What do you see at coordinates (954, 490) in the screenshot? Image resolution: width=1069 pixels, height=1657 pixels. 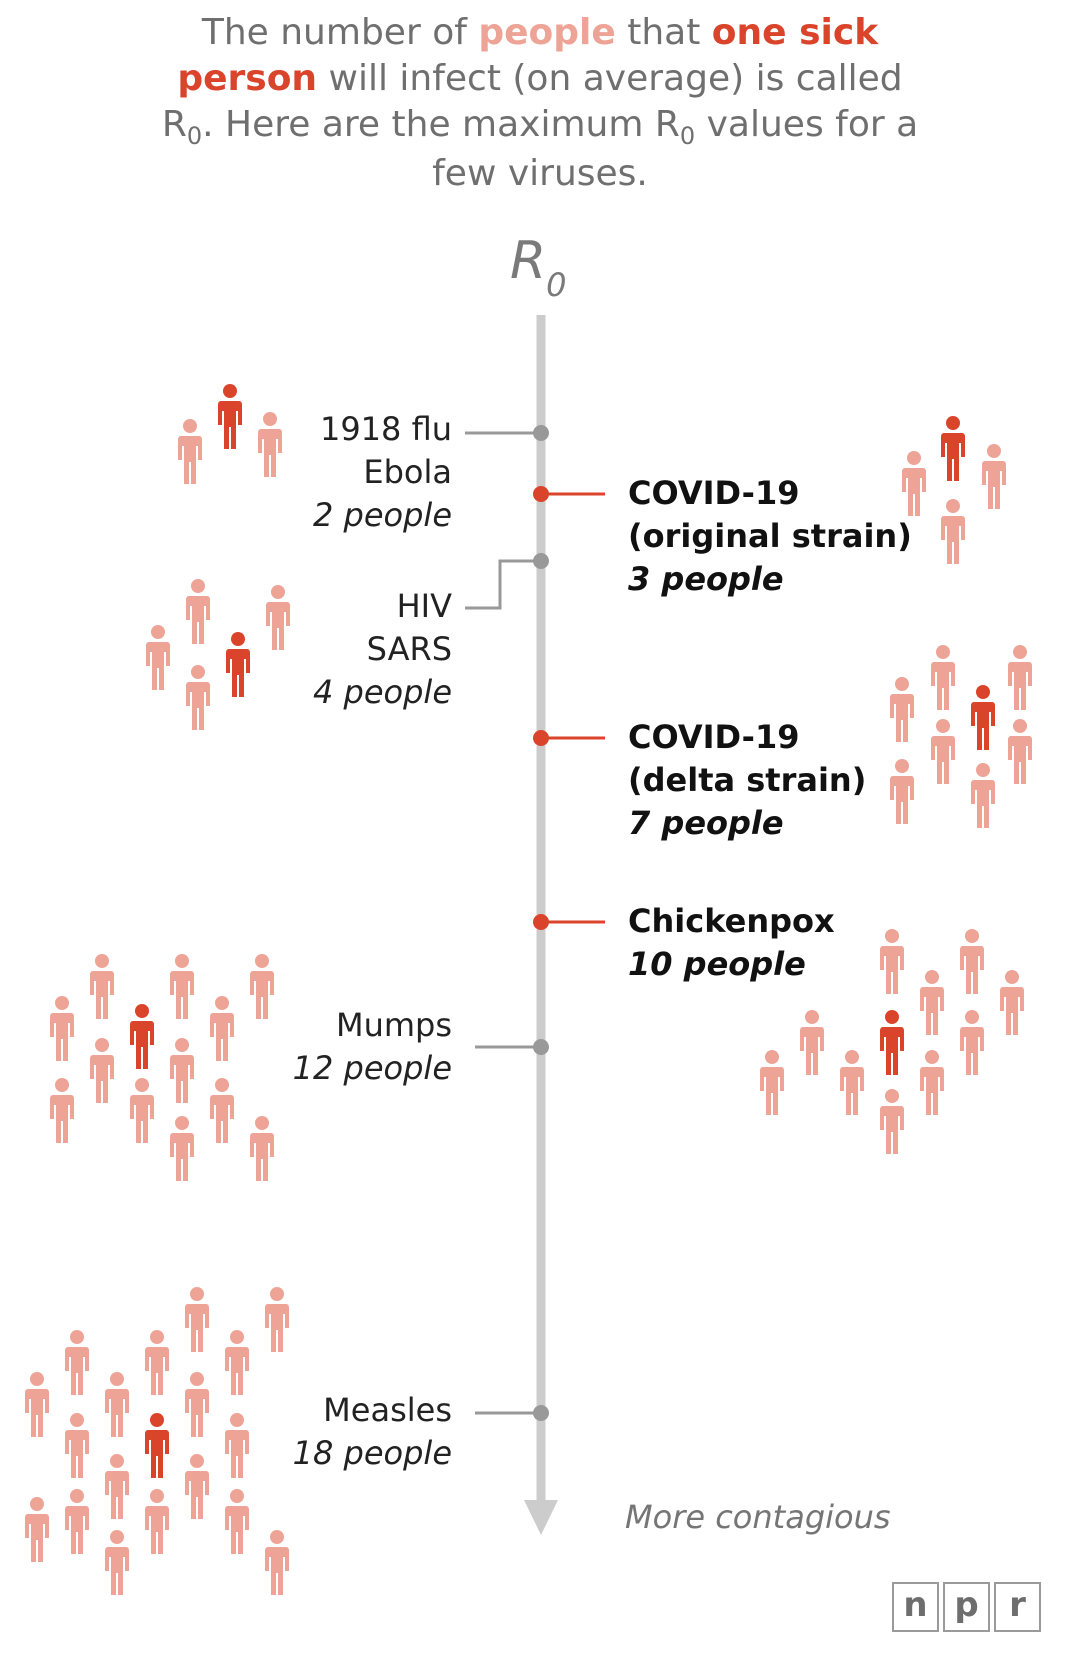 I see `people-cluster-covid-original` at bounding box center [954, 490].